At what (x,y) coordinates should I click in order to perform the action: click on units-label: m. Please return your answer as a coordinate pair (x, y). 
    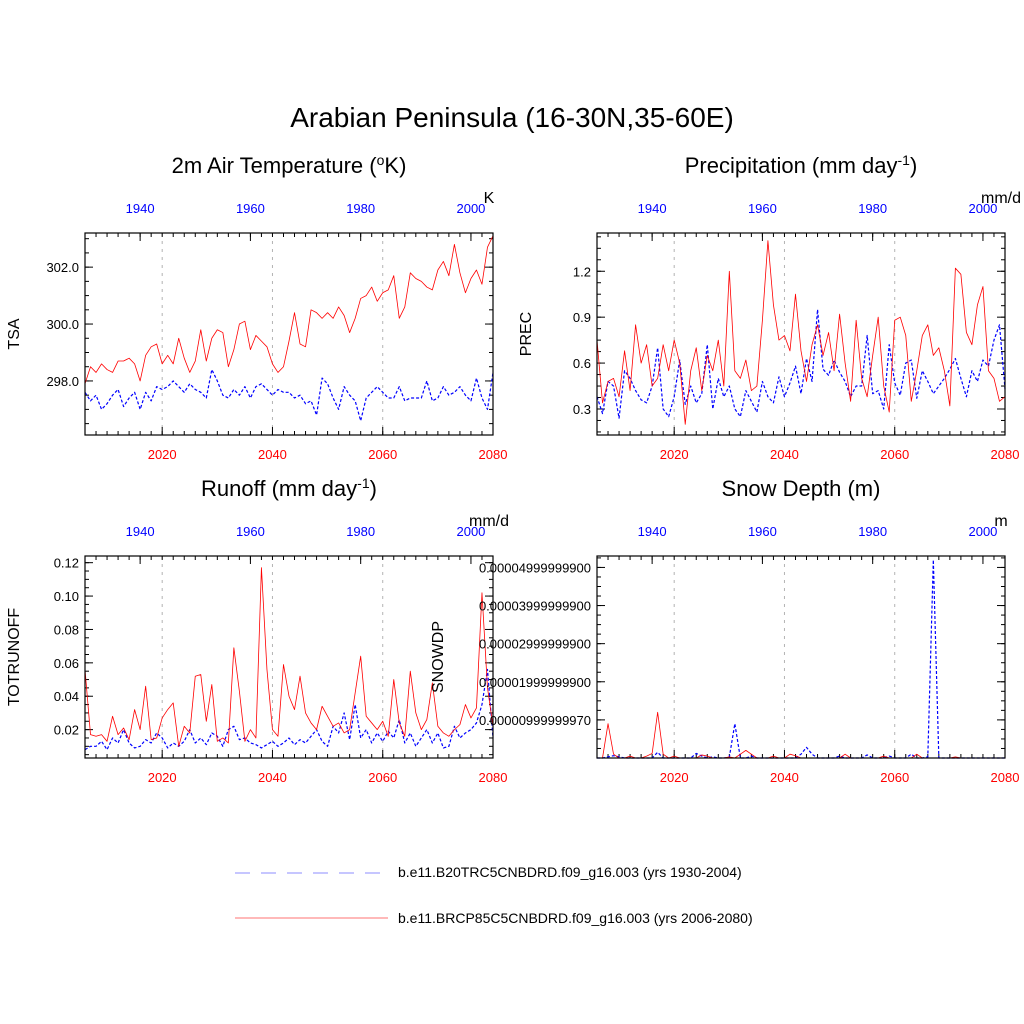
    Looking at the image, I should click on (1000, 521).